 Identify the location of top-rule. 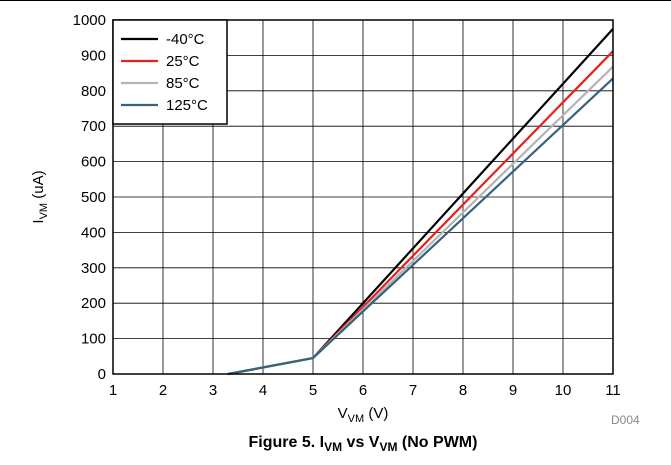
(335, 0).